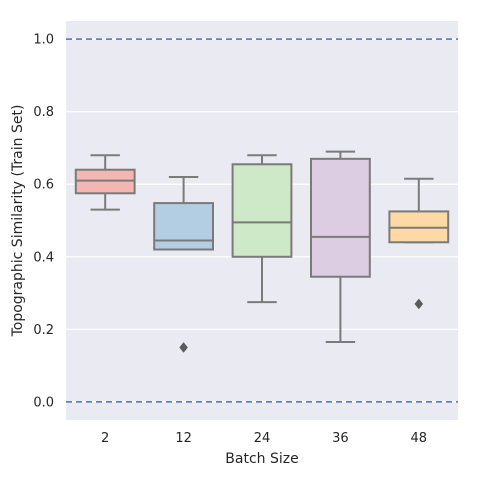 The width and height of the screenshot is (480, 480). I want to click on y-tick-label: 1.0, so click(43, 40).